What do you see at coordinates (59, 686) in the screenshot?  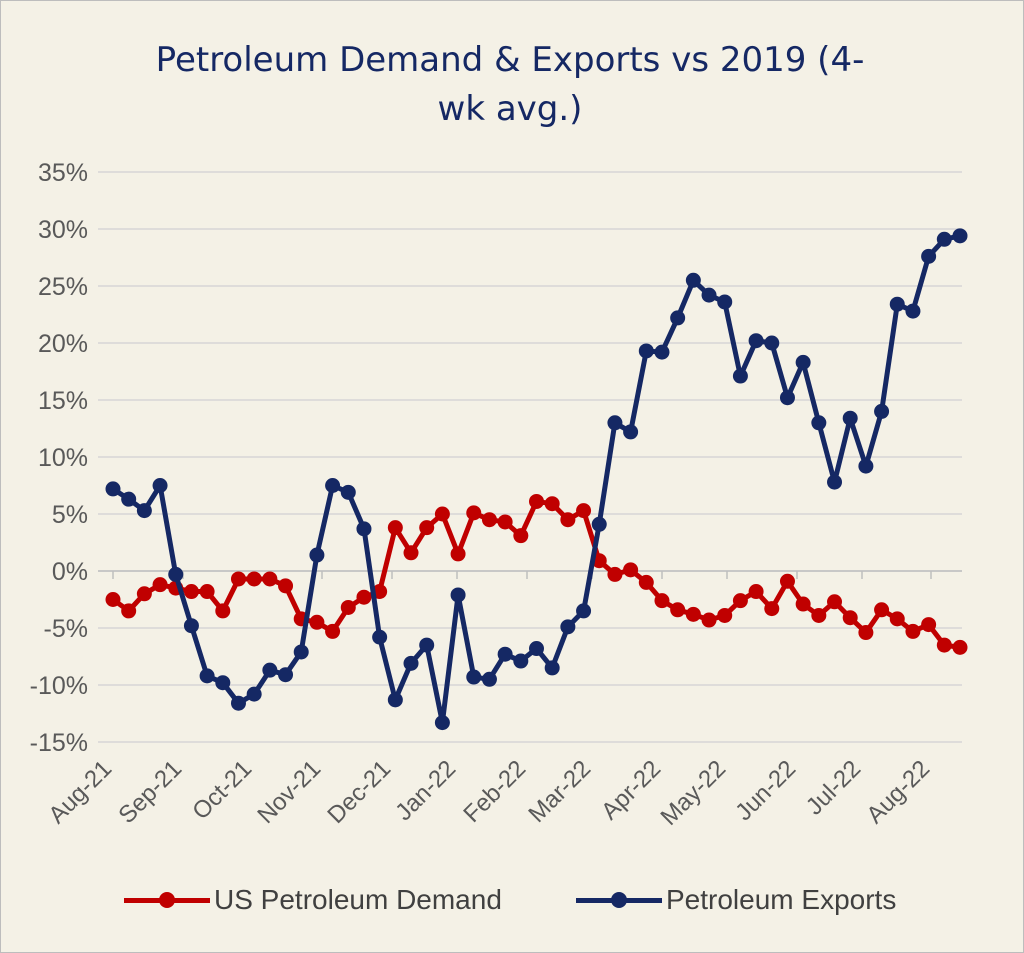 I see `y-tick-label: -10%` at bounding box center [59, 686].